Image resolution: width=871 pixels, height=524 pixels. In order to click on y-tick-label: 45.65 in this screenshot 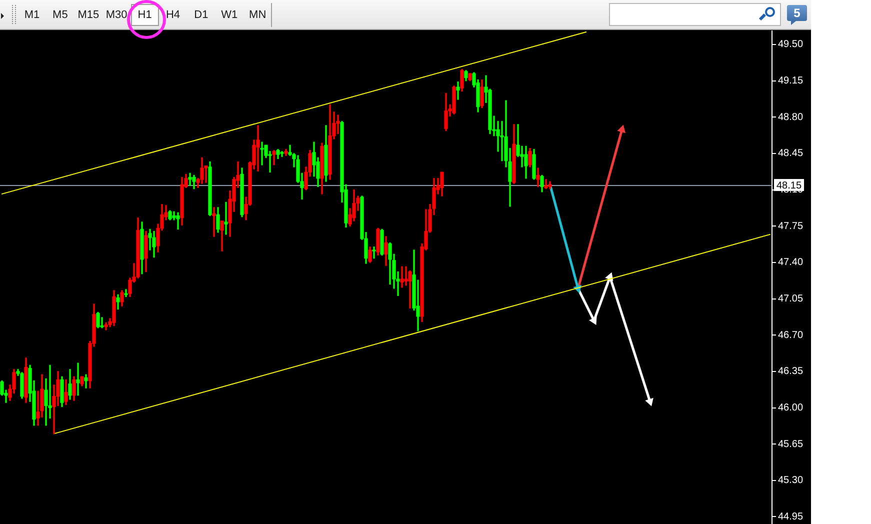, I will do `click(791, 444)`.